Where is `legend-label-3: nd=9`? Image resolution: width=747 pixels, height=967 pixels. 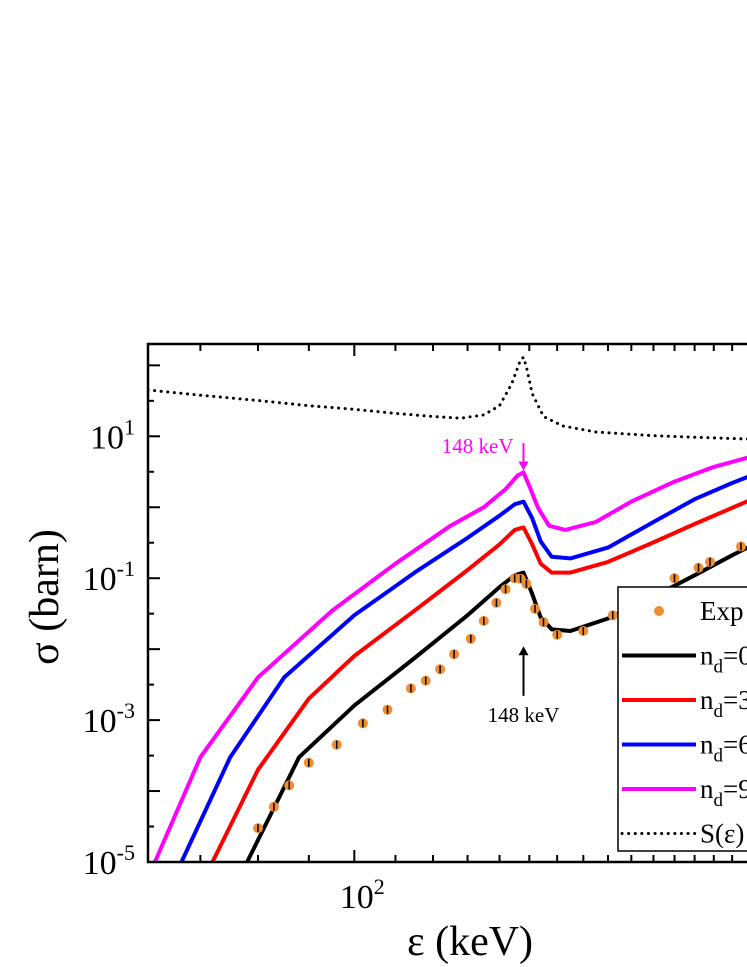 legend-label-3: nd=9 is located at coordinates (723, 792).